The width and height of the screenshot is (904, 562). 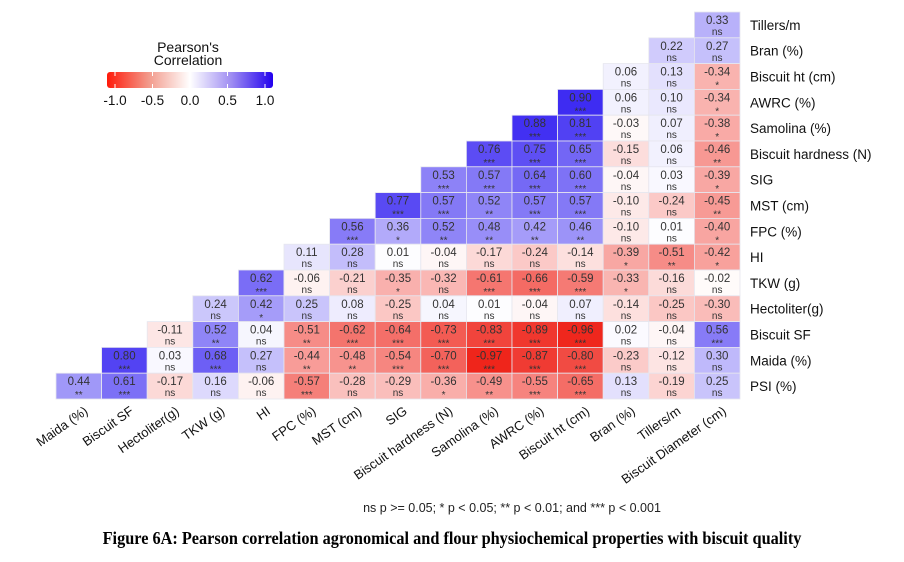 I want to click on legend-colorbar, so click(x=190, y=80).